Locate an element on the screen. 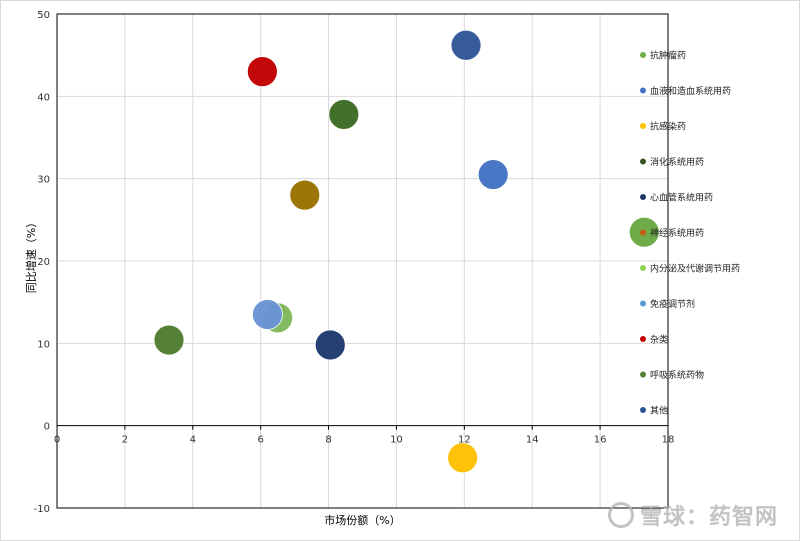 The image size is (800, 541). x-tick-label: 4 is located at coordinates (193, 440).